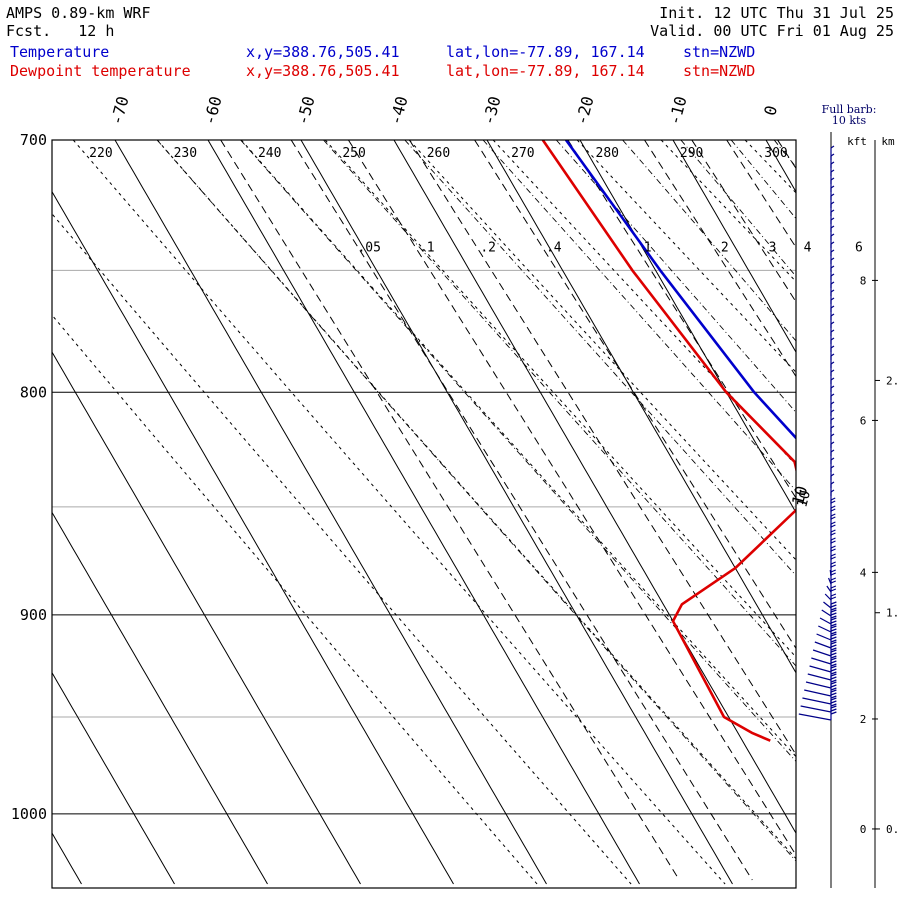  I want to click on moist-adiabat-line, so click(738, 209).